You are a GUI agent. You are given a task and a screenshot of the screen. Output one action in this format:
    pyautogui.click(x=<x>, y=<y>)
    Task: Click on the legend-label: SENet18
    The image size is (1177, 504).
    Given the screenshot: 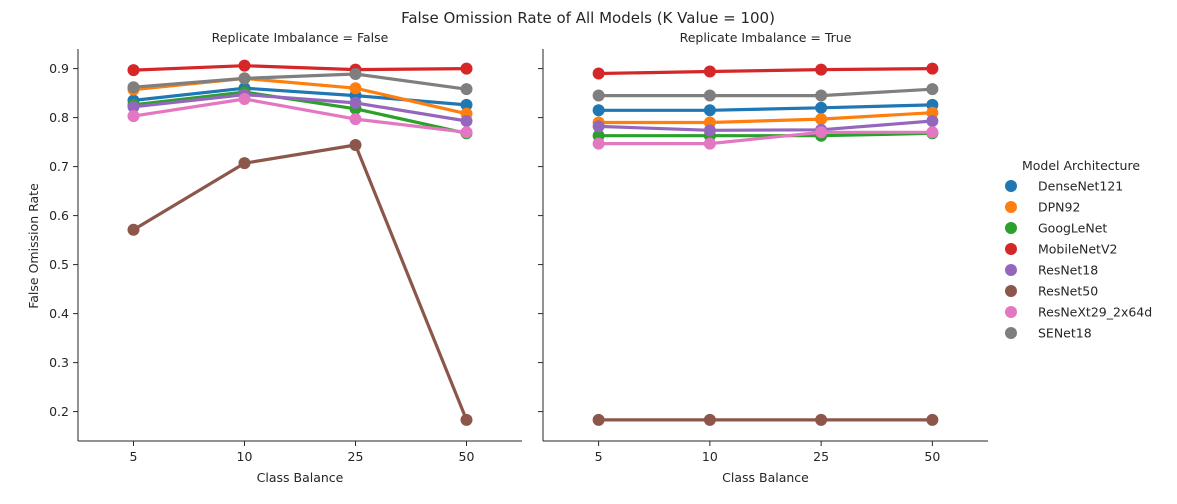 What is the action you would take?
    pyautogui.click(x=1065, y=333)
    